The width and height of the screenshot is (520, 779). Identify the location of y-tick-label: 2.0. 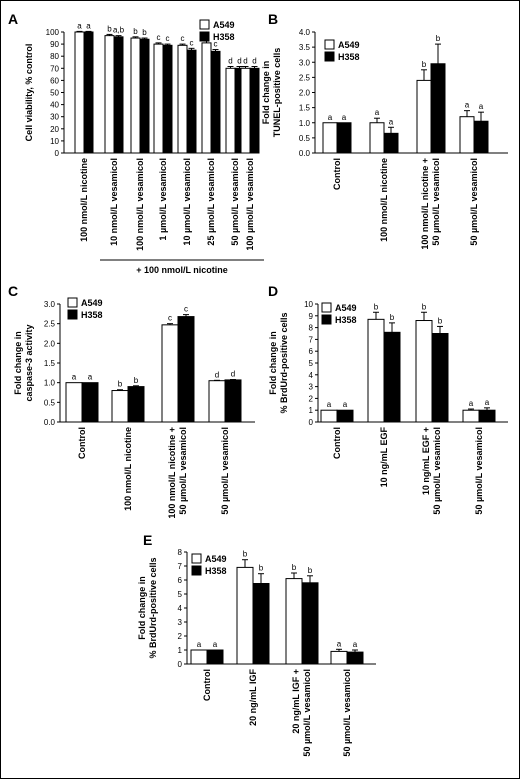
(305, 93).